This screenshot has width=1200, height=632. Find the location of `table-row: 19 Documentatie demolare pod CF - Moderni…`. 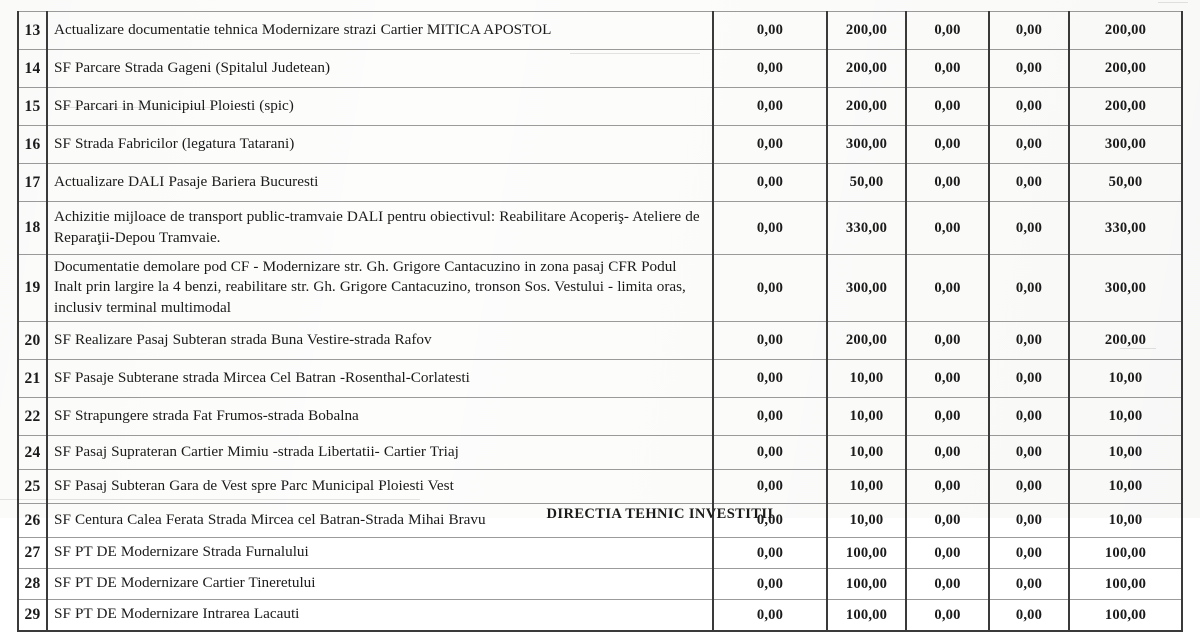

table-row: 19 Documentatie demolare pod CF - Moderni… is located at coordinates (600, 288).